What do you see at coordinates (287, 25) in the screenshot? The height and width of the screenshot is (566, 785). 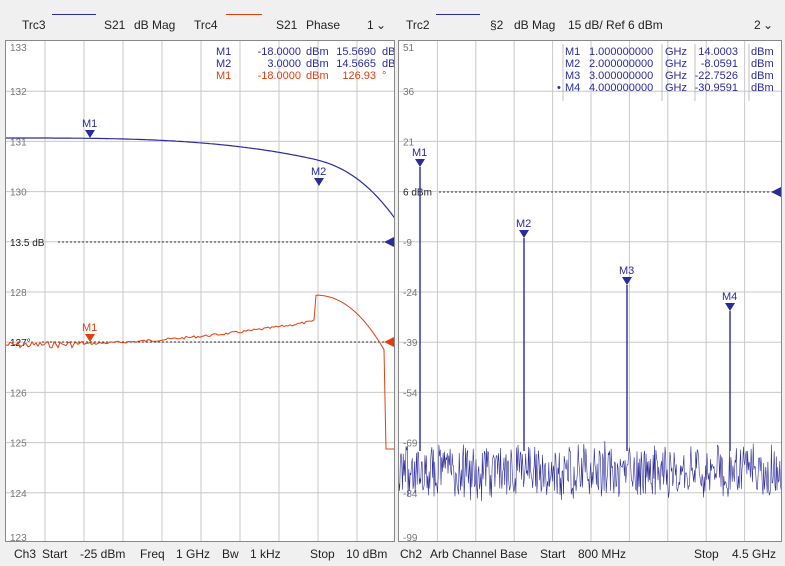 I see `trc4-param: S21` at bounding box center [287, 25].